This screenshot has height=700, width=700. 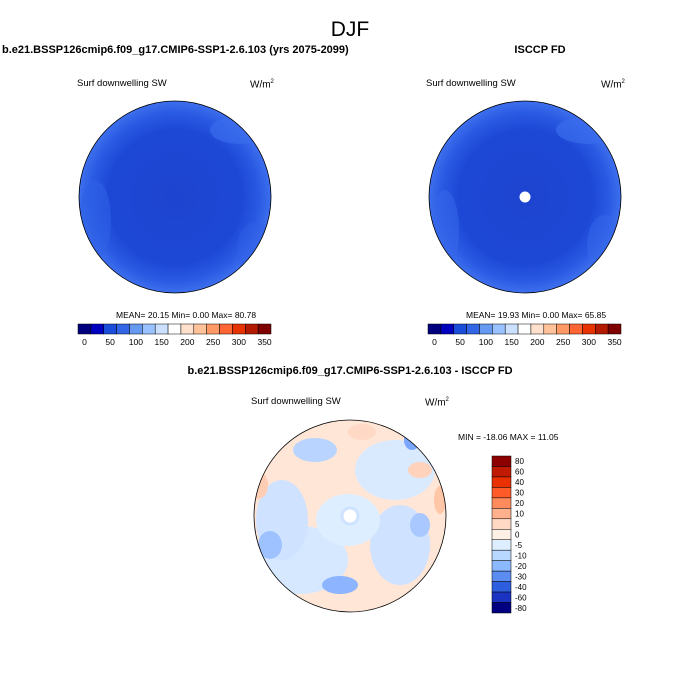 I want to click on panel-2-stats: MEAN= 19.93 Min= 0.00 Max= 65.85, so click(x=536, y=315).